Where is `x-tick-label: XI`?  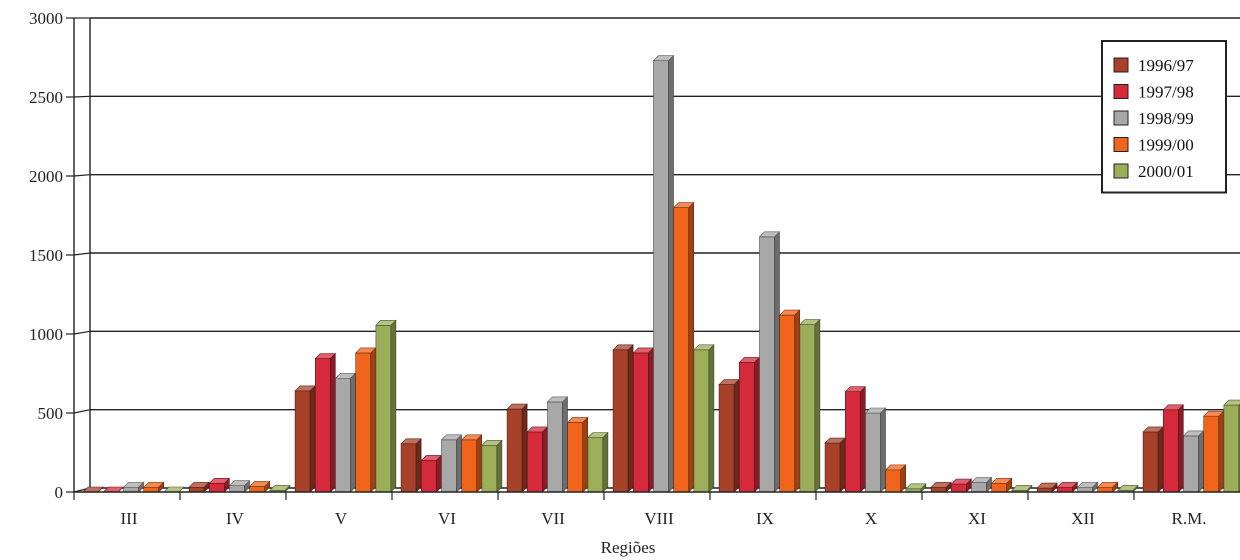
x-tick-label: XI is located at coordinates (977, 518).